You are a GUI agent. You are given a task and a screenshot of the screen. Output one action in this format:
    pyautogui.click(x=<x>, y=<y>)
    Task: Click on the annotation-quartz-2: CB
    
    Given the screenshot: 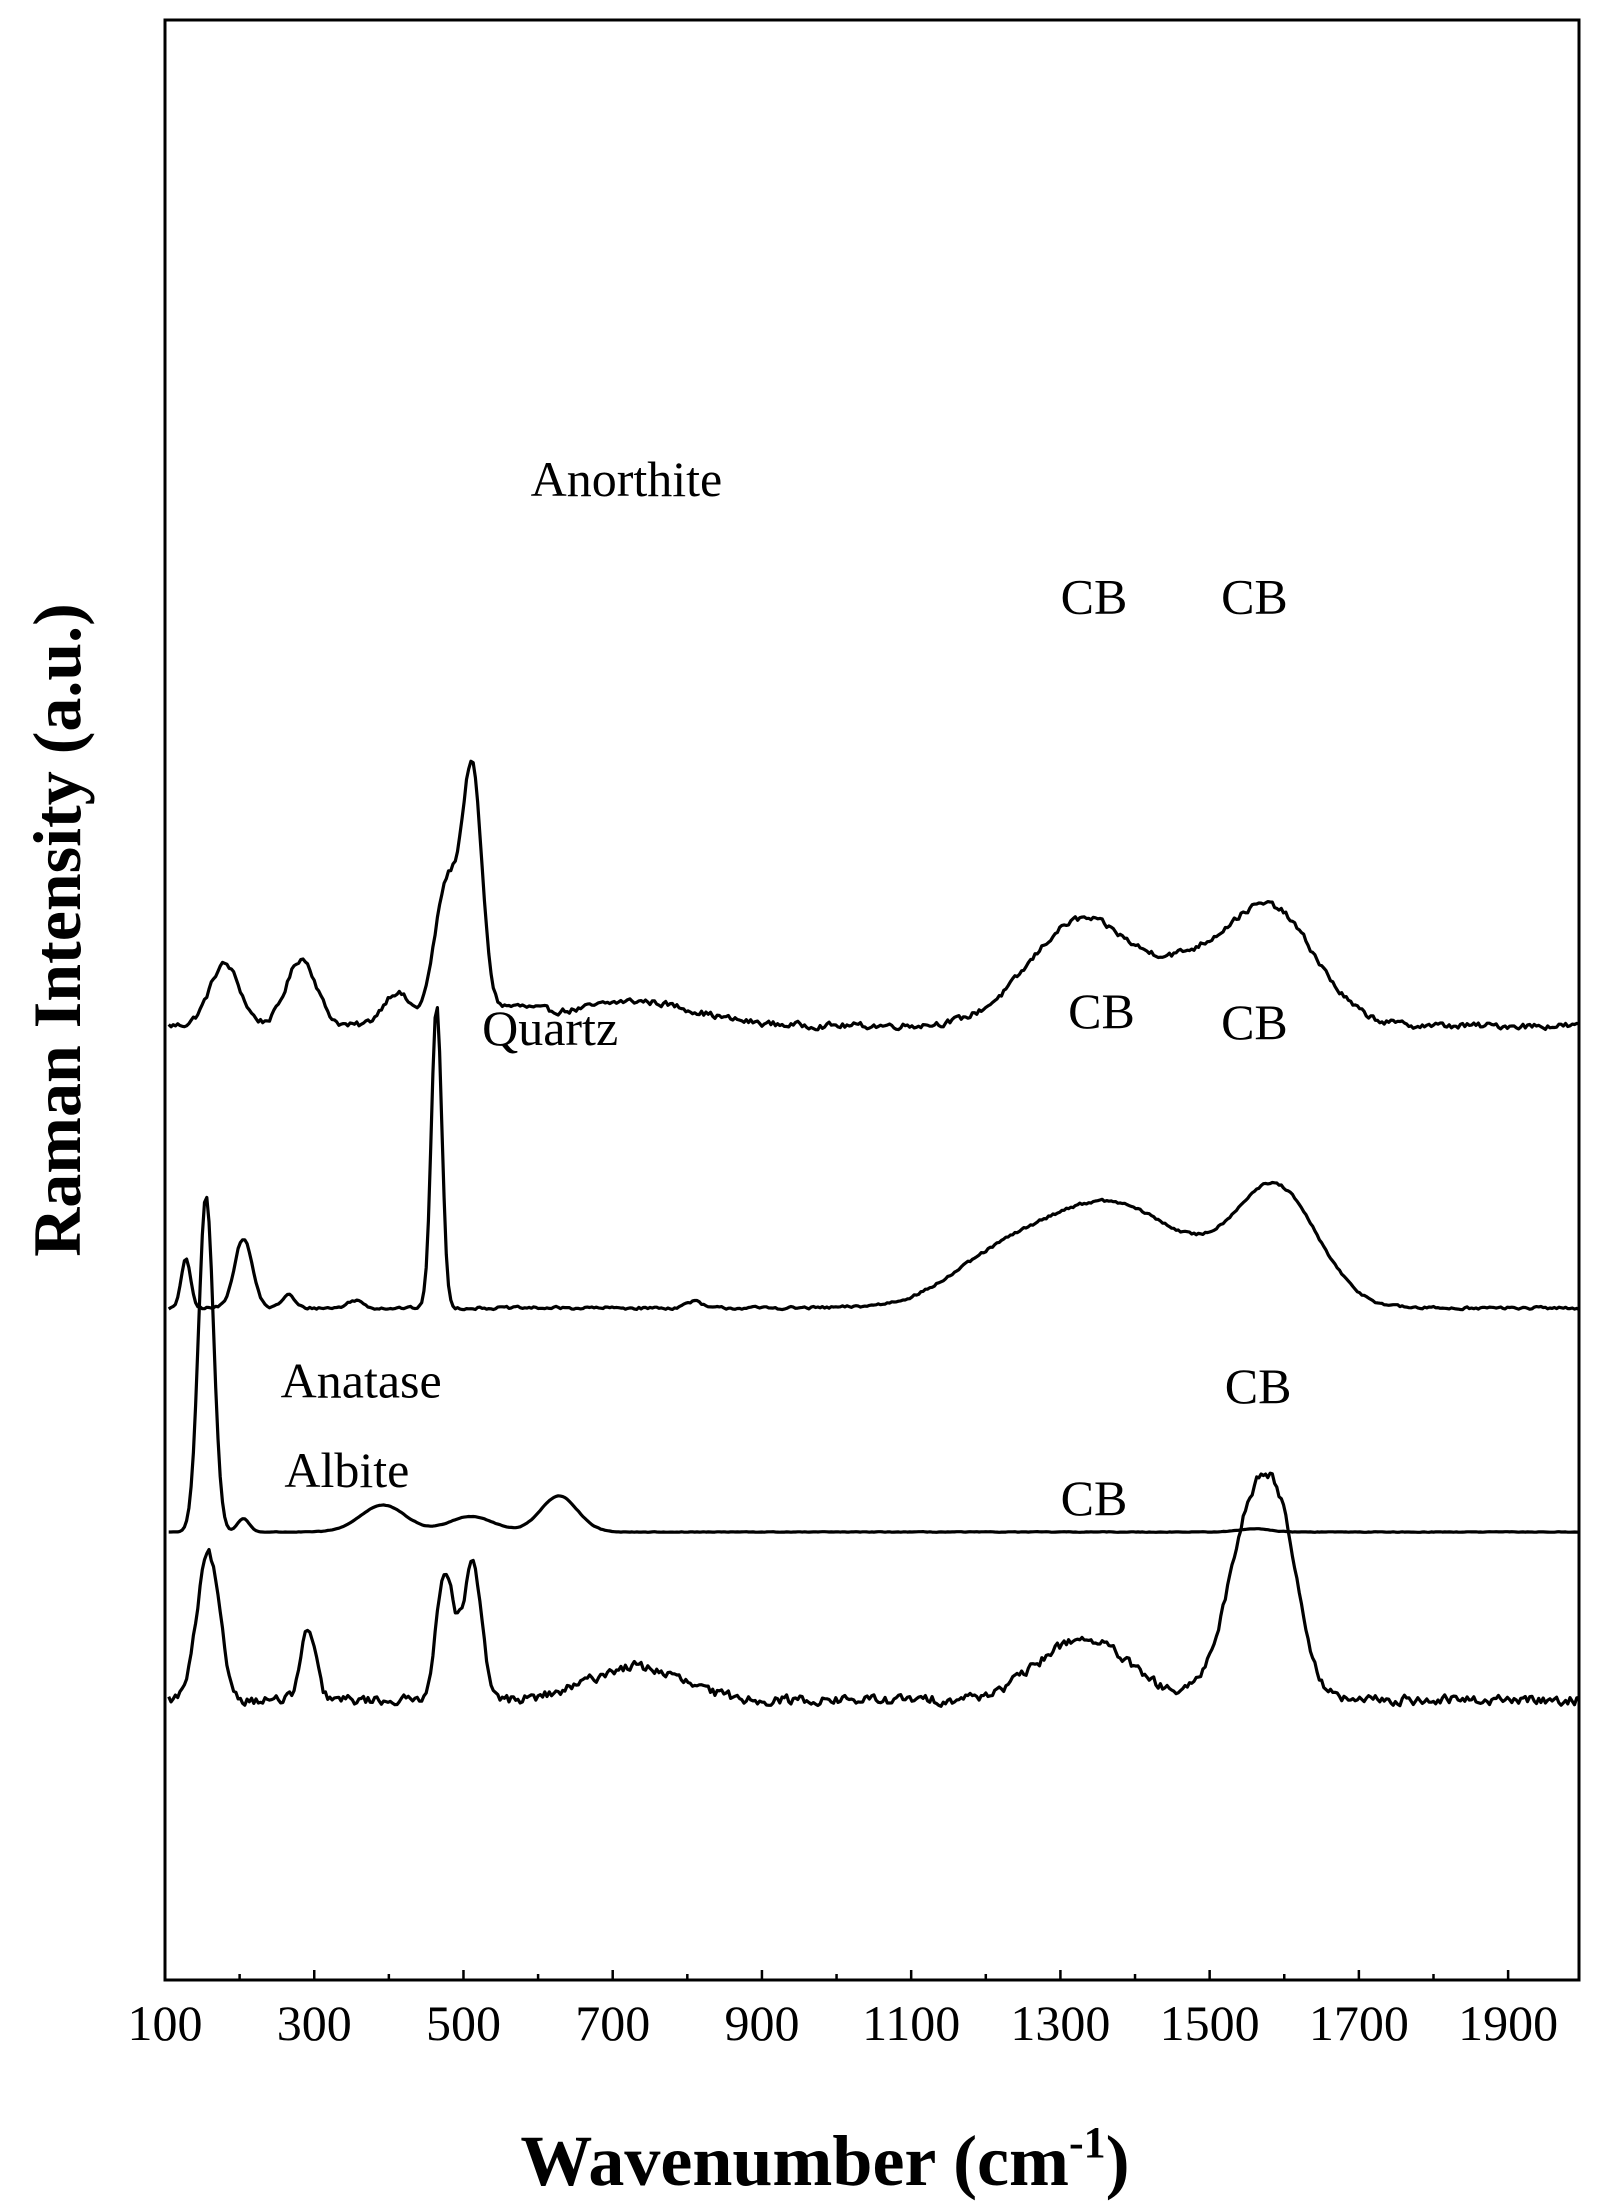 What is the action you would take?
    pyautogui.click(x=1254, y=1022)
    